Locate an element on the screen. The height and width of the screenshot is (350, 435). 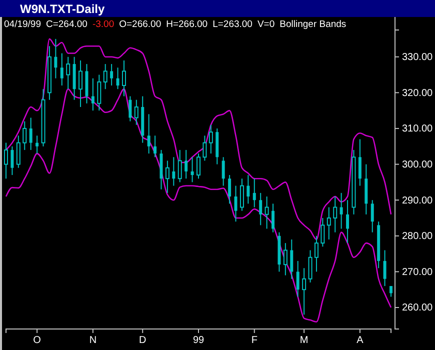
y-tick-label: 260.00 is located at coordinates (418, 308).